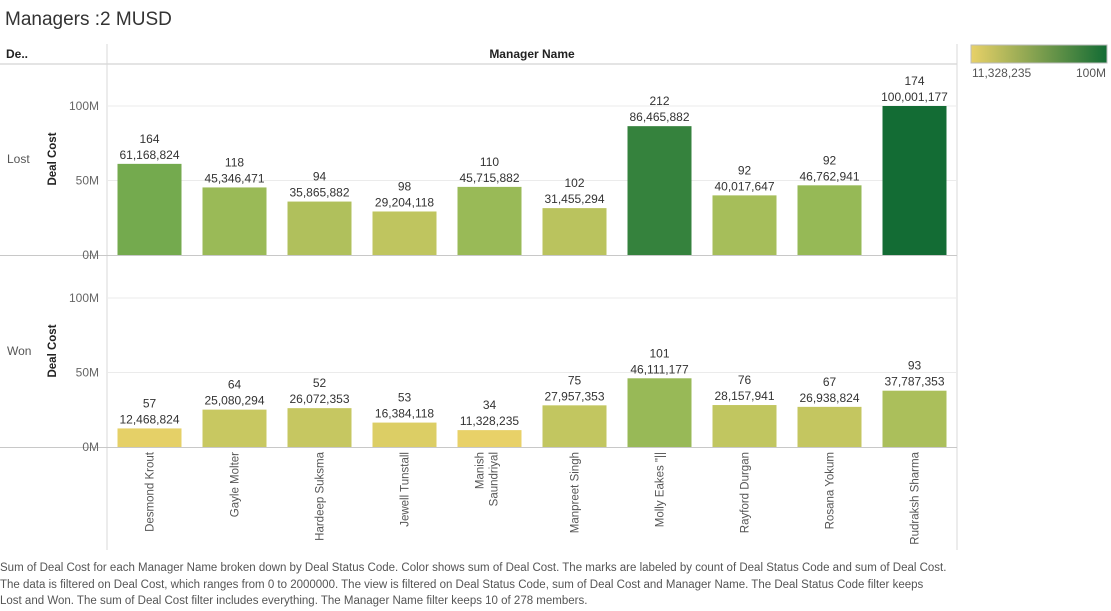 The image size is (1111, 611). I want to click on bar-value-label: 37,787,353, so click(914, 382).